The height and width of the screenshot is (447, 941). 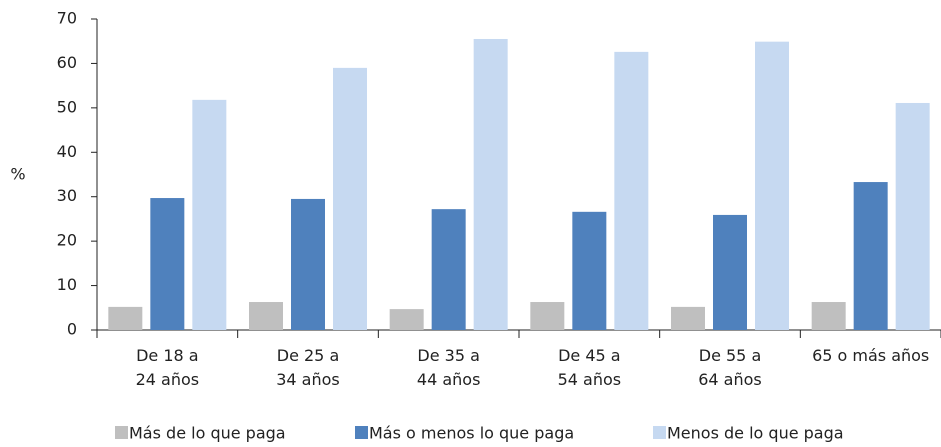 What do you see at coordinates (67, 151) in the screenshot?
I see `y-tick-label: 40` at bounding box center [67, 151].